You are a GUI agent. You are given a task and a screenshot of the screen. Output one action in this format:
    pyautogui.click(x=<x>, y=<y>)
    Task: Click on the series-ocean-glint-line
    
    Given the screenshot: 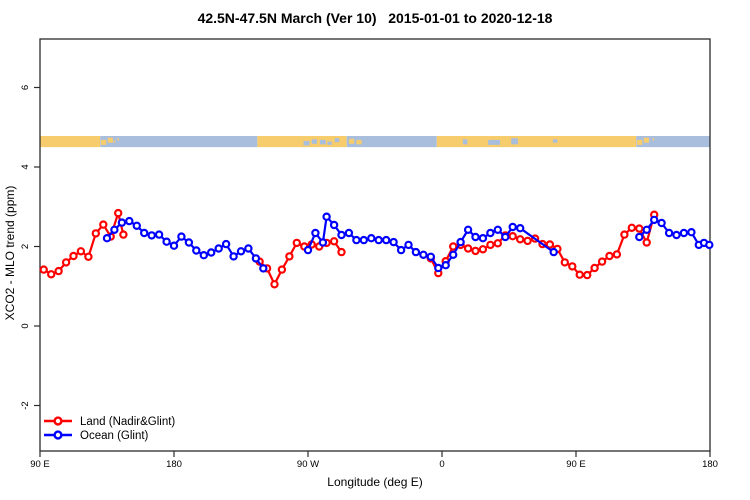 What is the action you would take?
    pyautogui.click(x=185, y=244)
    